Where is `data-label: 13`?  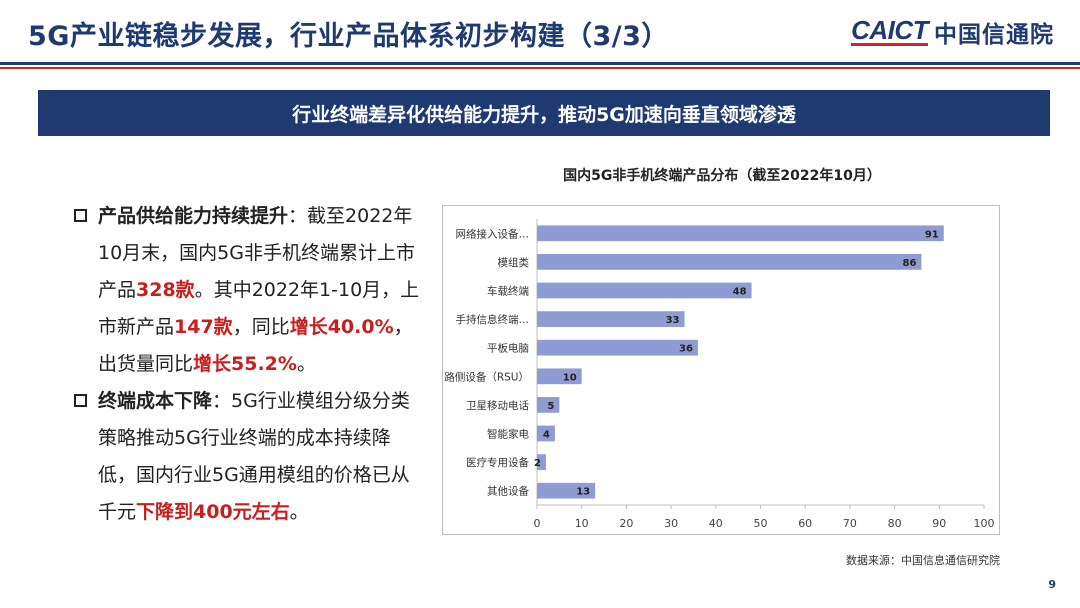 data-label: 13 is located at coordinates (583, 492).